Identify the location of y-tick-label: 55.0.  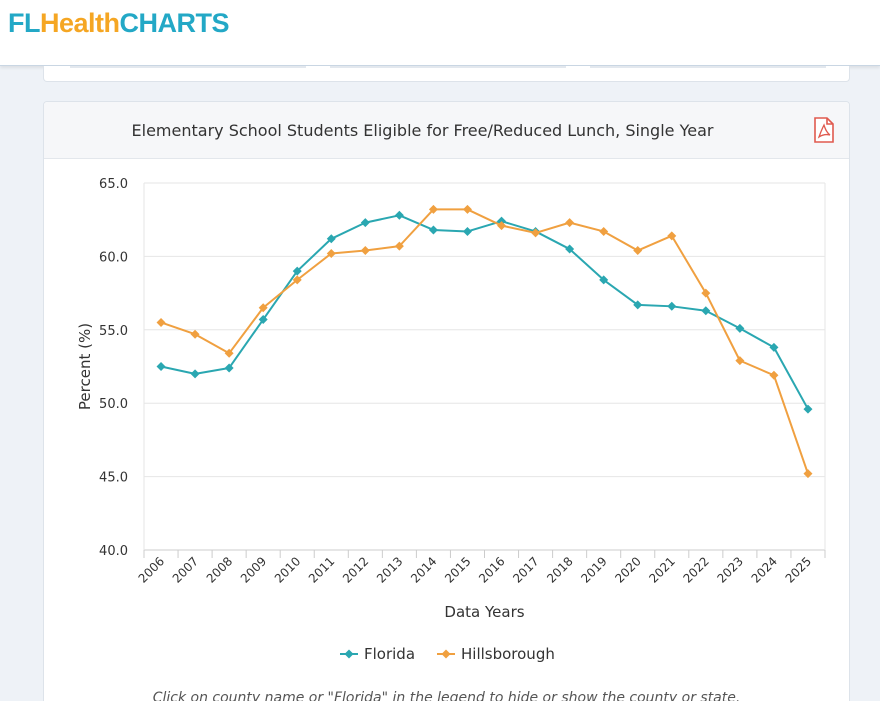
(113, 331).